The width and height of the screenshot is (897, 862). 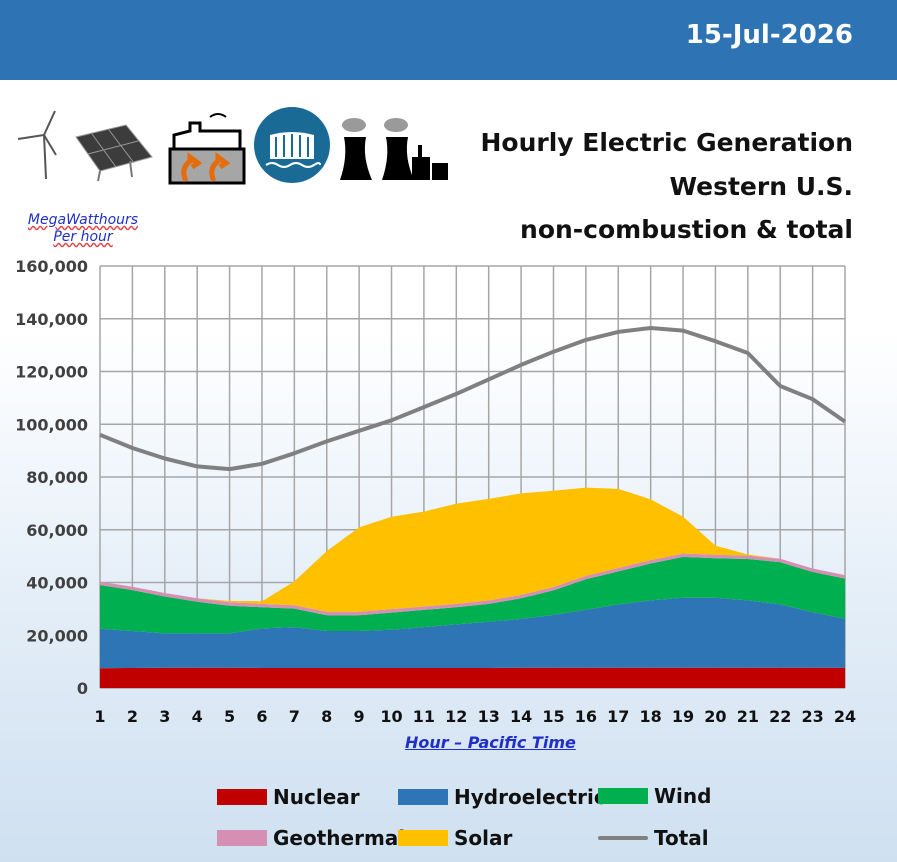 I want to click on x-tick-label: 14, so click(x=521, y=716).